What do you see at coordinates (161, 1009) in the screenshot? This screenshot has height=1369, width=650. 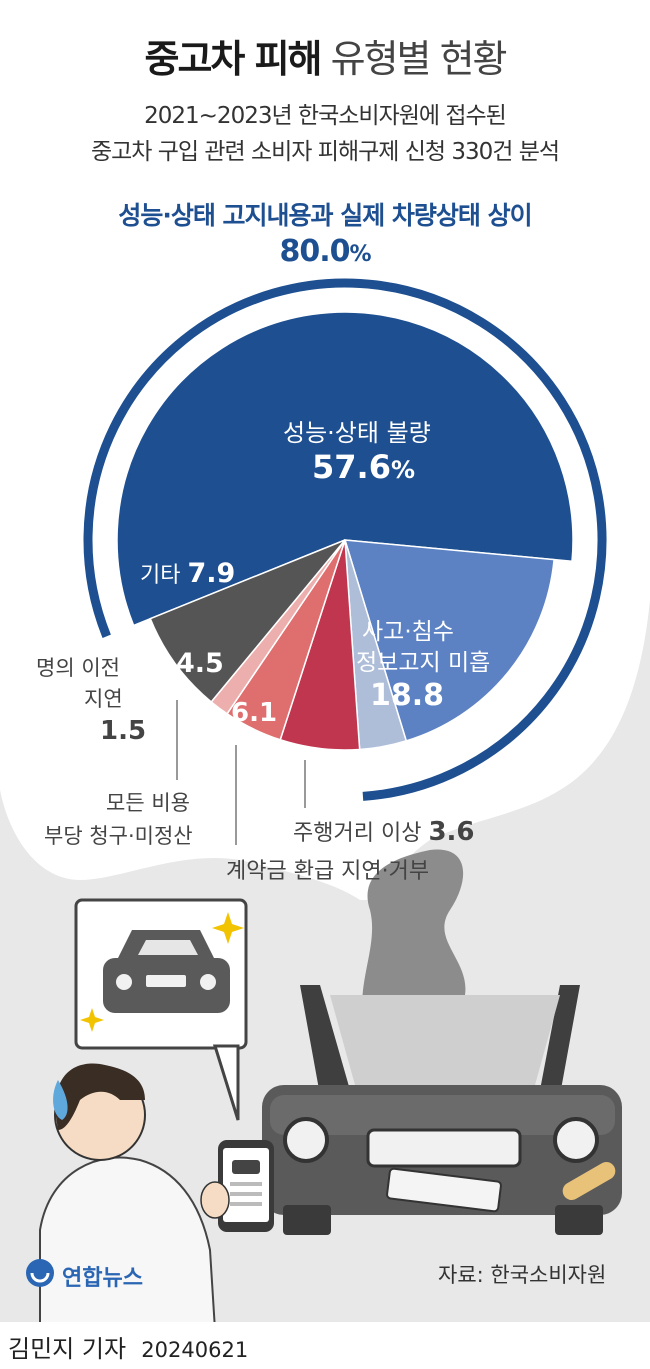 I see `speech-bubble` at bounding box center [161, 1009].